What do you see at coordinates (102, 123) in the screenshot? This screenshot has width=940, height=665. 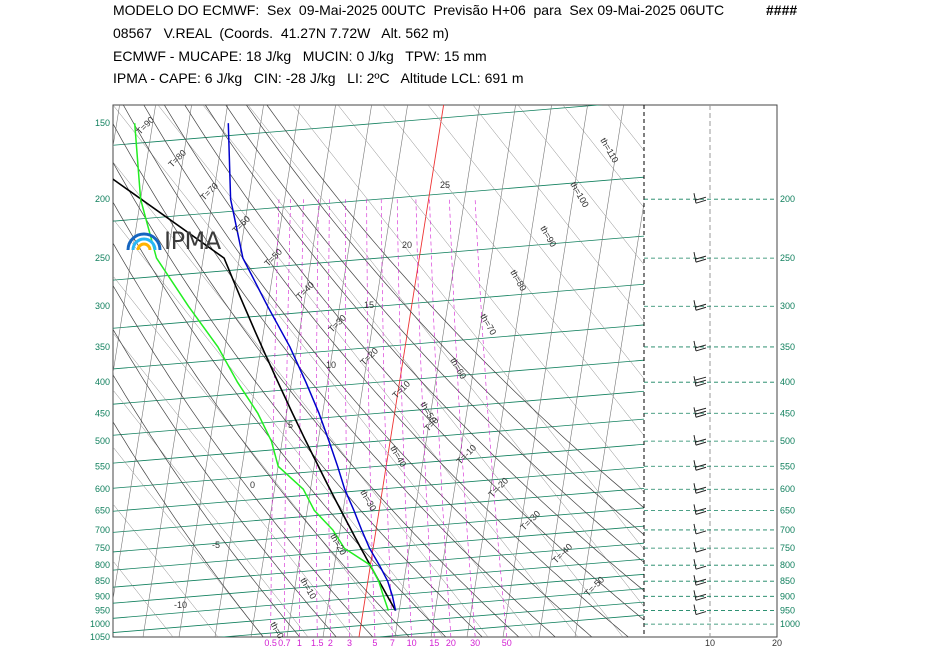 I see `pressure-tick-left: 150` at bounding box center [102, 123].